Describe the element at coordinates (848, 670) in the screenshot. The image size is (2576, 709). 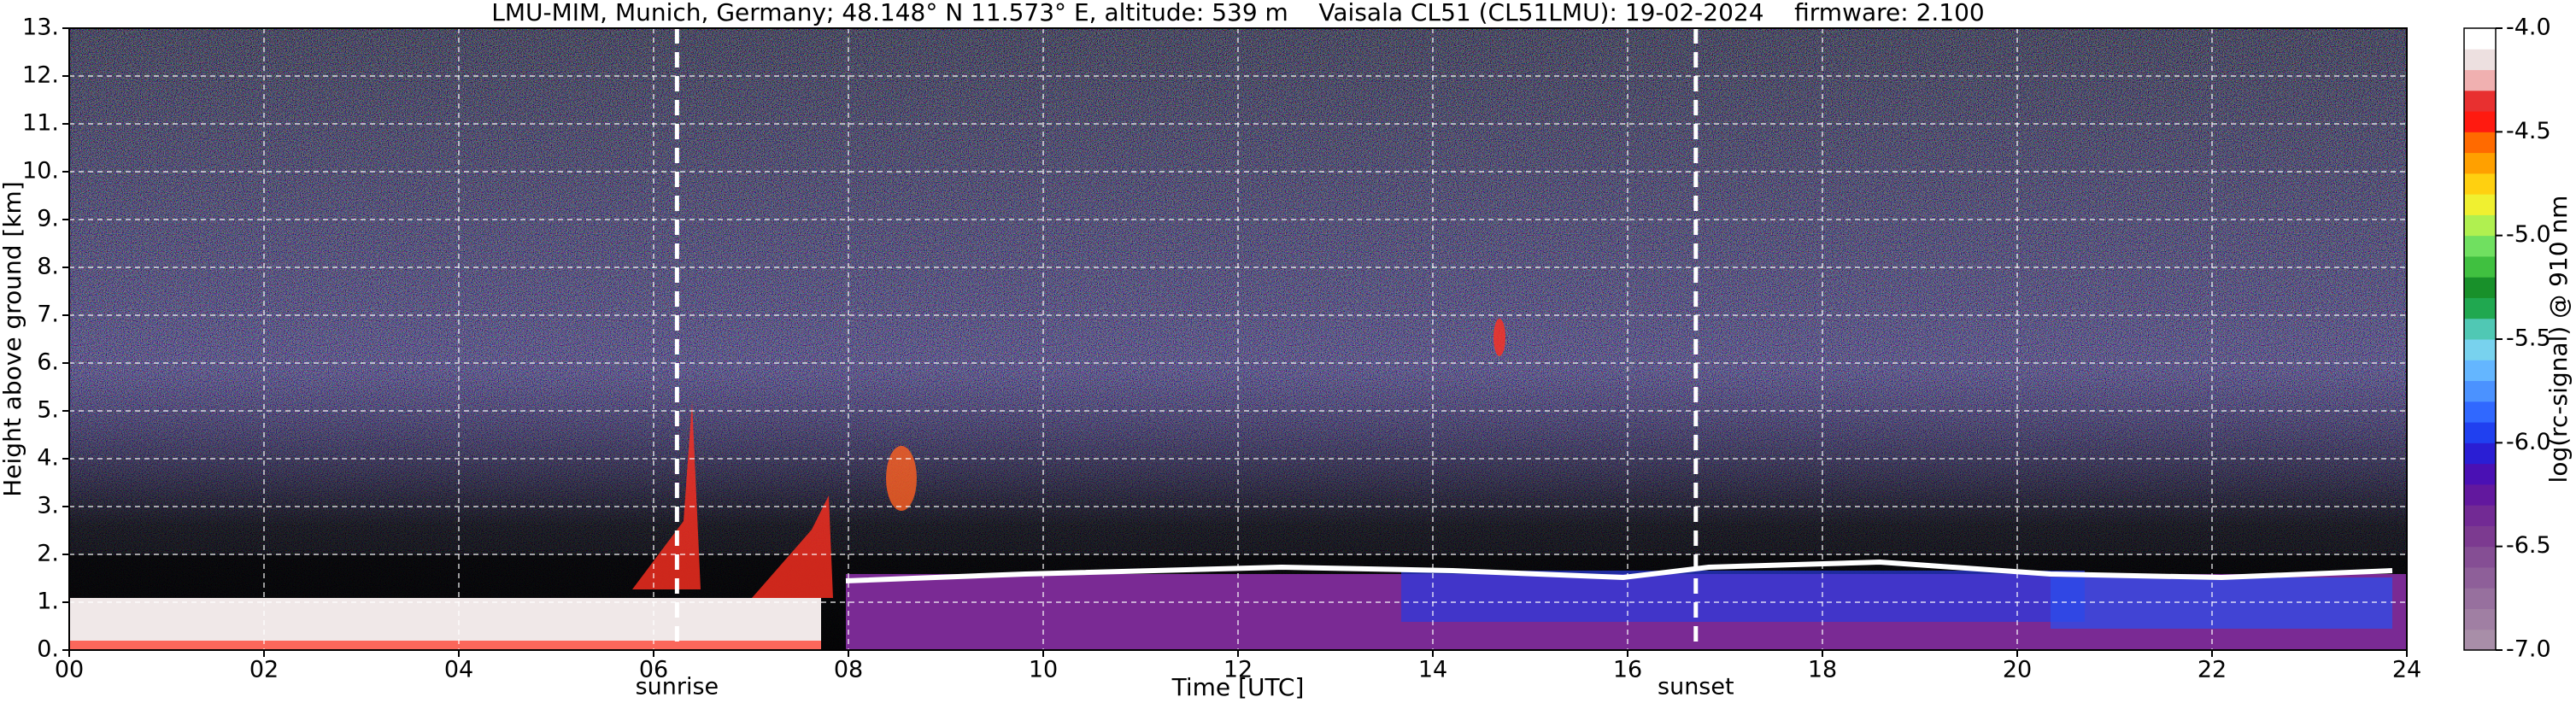
I see `x-tick-label: 08` at that location.